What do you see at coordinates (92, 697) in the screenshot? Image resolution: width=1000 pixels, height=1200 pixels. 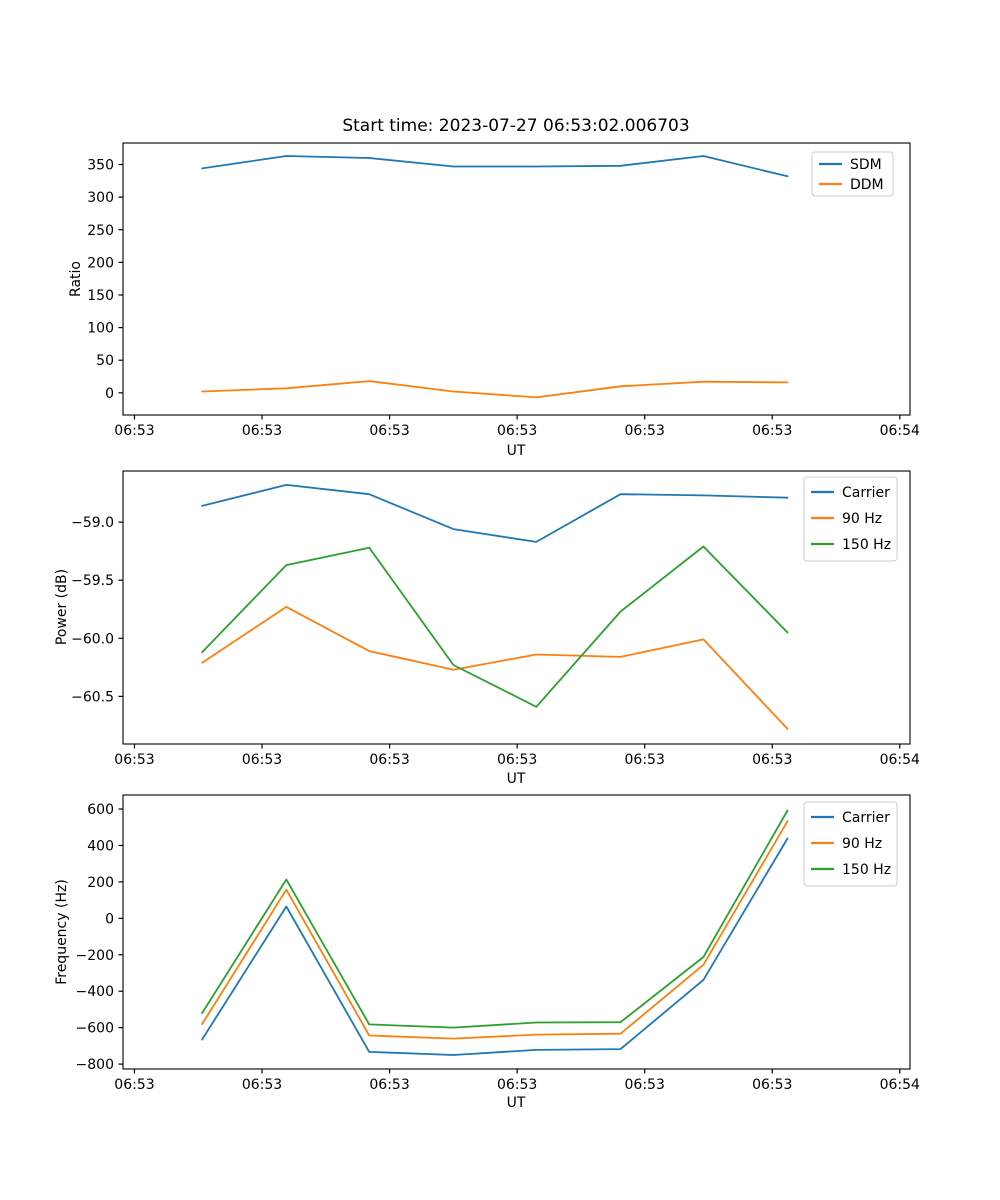 I see `y-tick-label: −60.5` at bounding box center [92, 697].